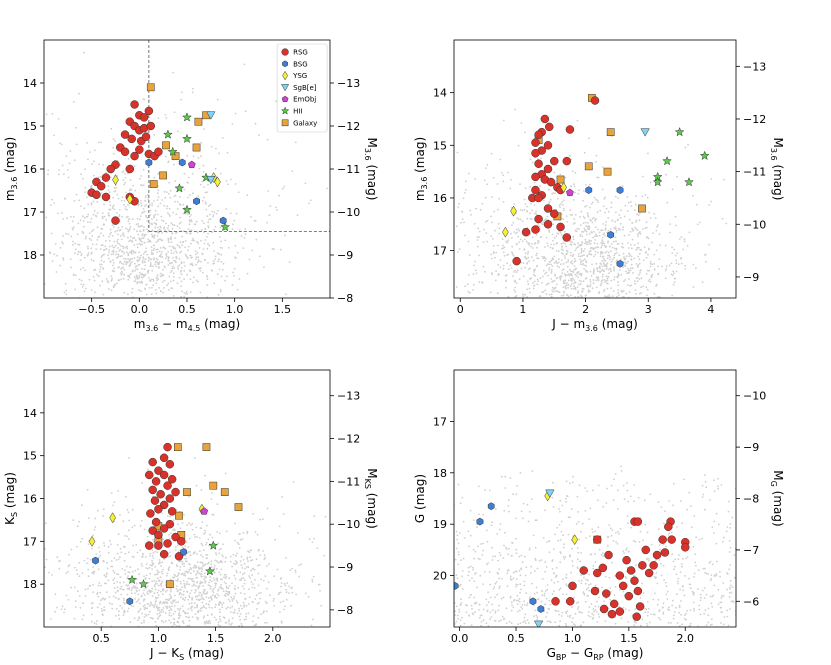 The width and height of the screenshot is (831, 665). I want to click on legend-entry: EmObj, so click(304, 100).